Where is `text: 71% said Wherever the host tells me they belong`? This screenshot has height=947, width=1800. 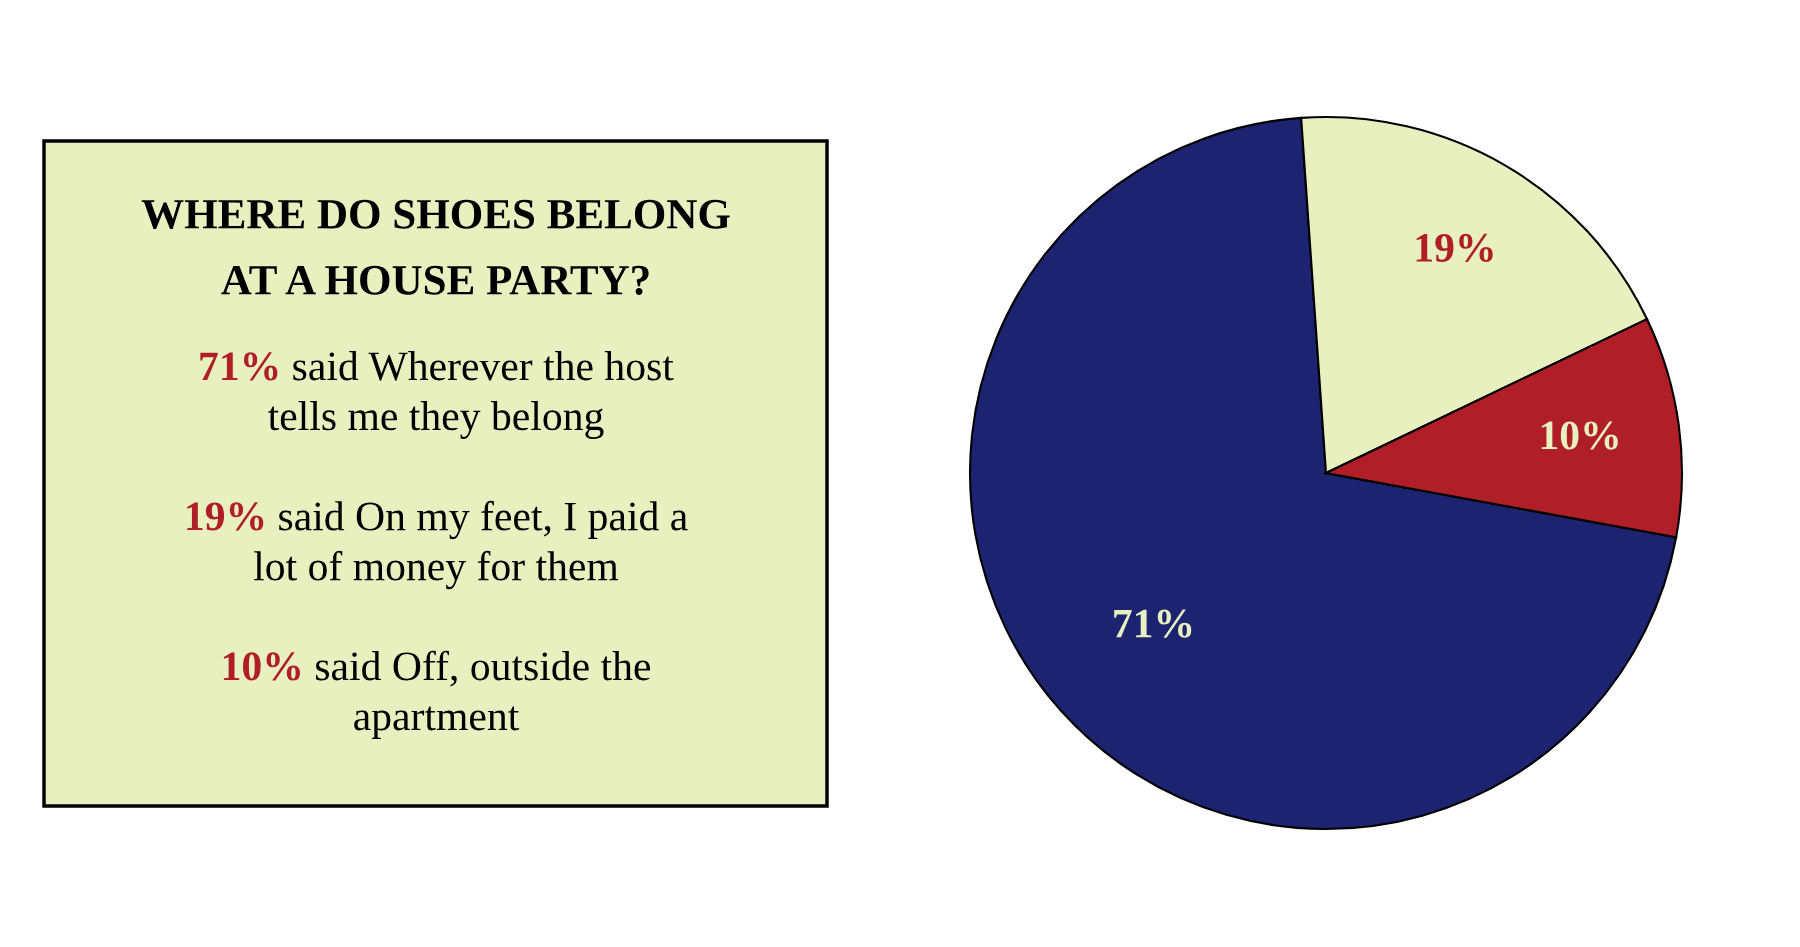 text: 71% said Wherever the host tells me they belong is located at coordinates (437, 395).